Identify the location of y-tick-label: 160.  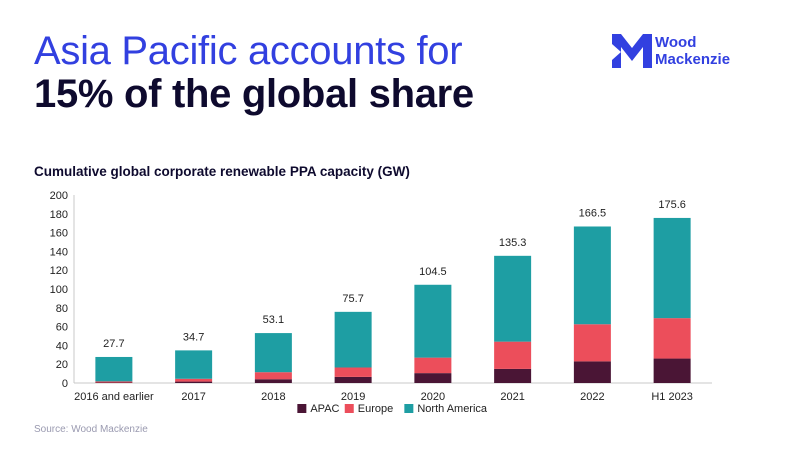
(59, 234).